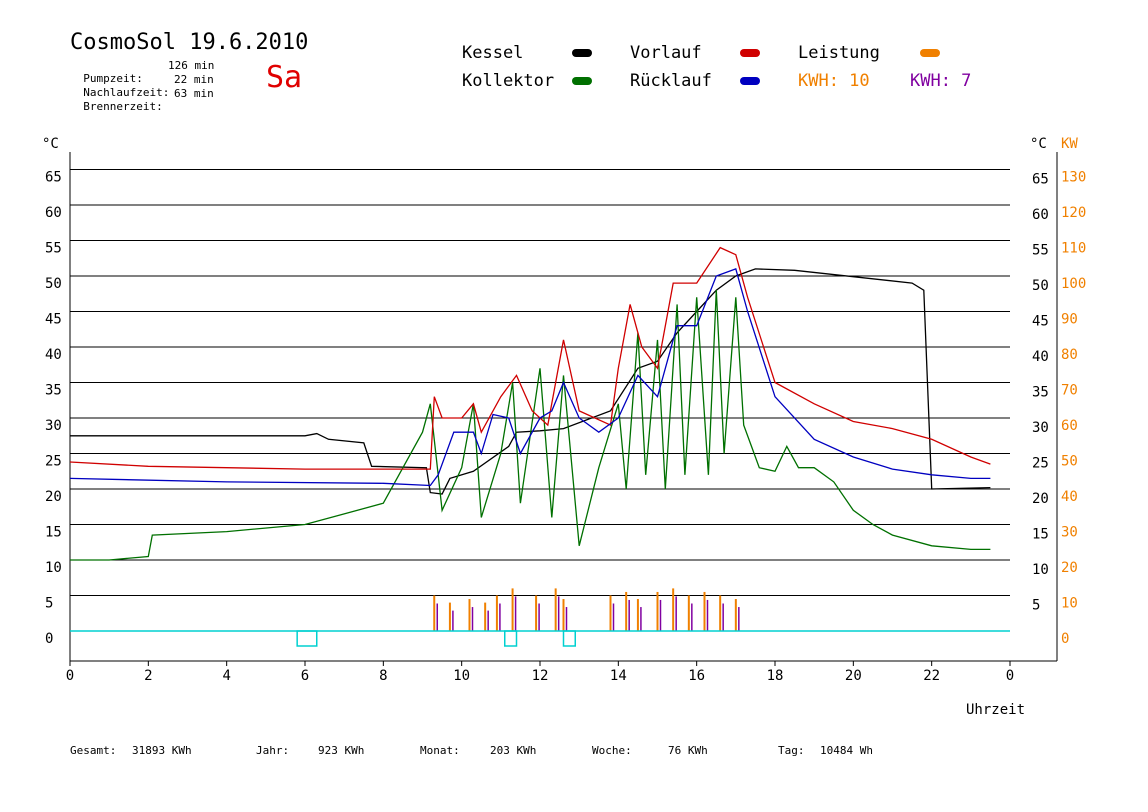 Image resolution: width=1148 pixels, height=812 pixels. Describe the element at coordinates (1069, 355) in the screenshot. I see `y-tick-label-right-kw: 80` at that location.